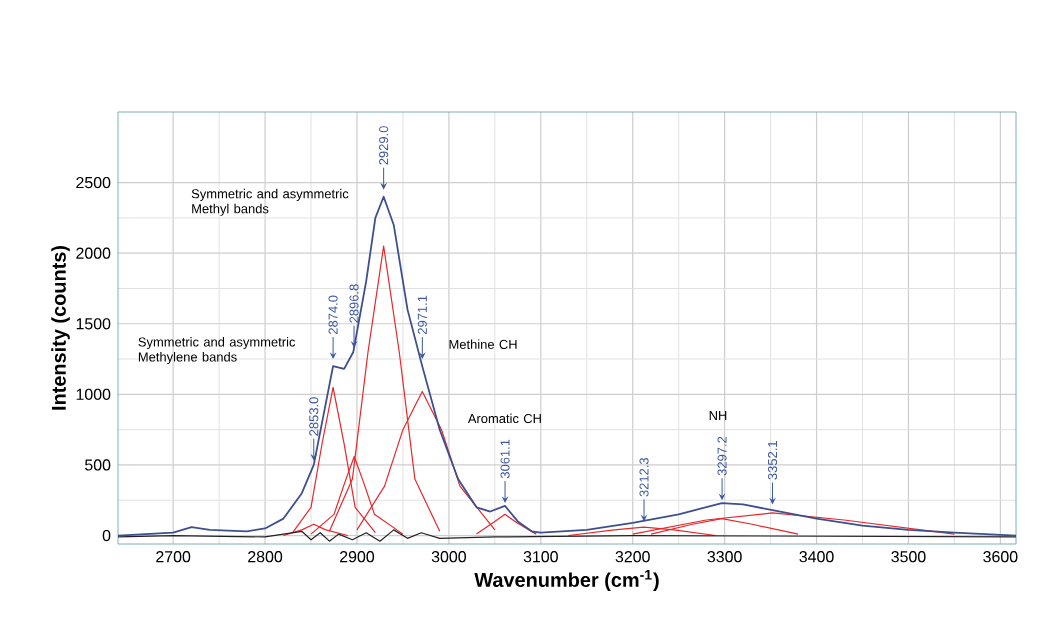 The image size is (1056, 640). Describe the element at coordinates (60, 327) in the screenshot. I see `y-axis-title: Intensity (counts)` at that location.